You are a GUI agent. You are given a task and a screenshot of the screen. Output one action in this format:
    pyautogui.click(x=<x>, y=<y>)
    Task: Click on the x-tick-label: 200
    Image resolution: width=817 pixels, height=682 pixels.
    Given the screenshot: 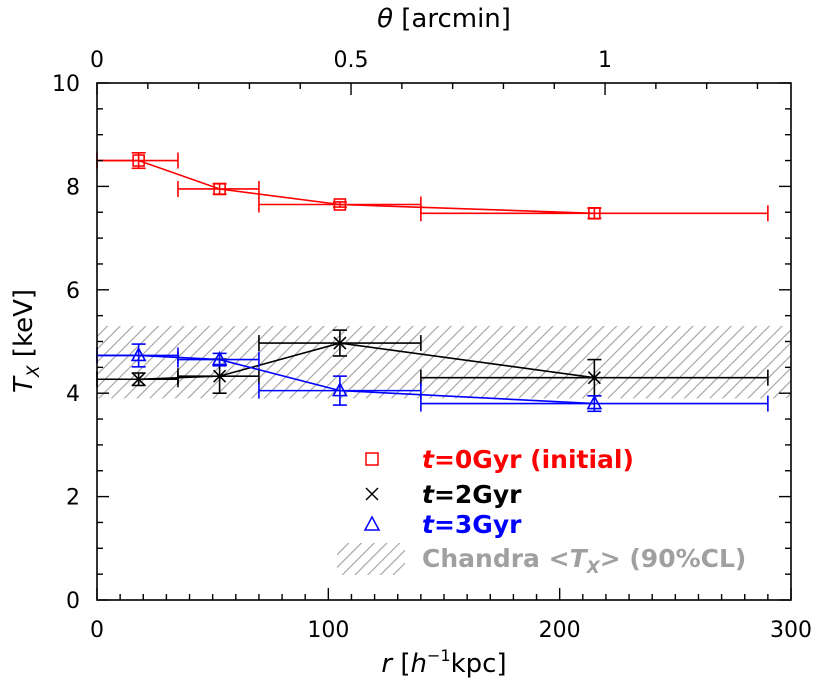 What is the action you would take?
    pyautogui.click(x=560, y=630)
    